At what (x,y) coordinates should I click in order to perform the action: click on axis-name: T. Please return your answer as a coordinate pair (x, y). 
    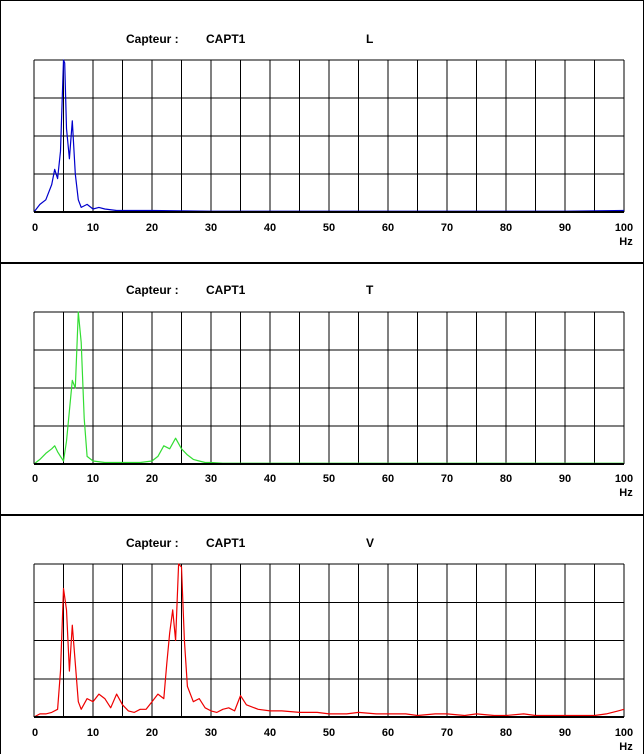
    Looking at the image, I should click on (370, 290).